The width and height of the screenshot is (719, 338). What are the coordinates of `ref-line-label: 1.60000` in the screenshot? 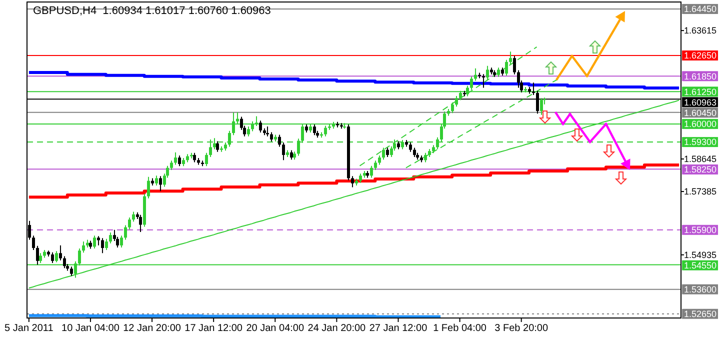 It's located at (700, 124).